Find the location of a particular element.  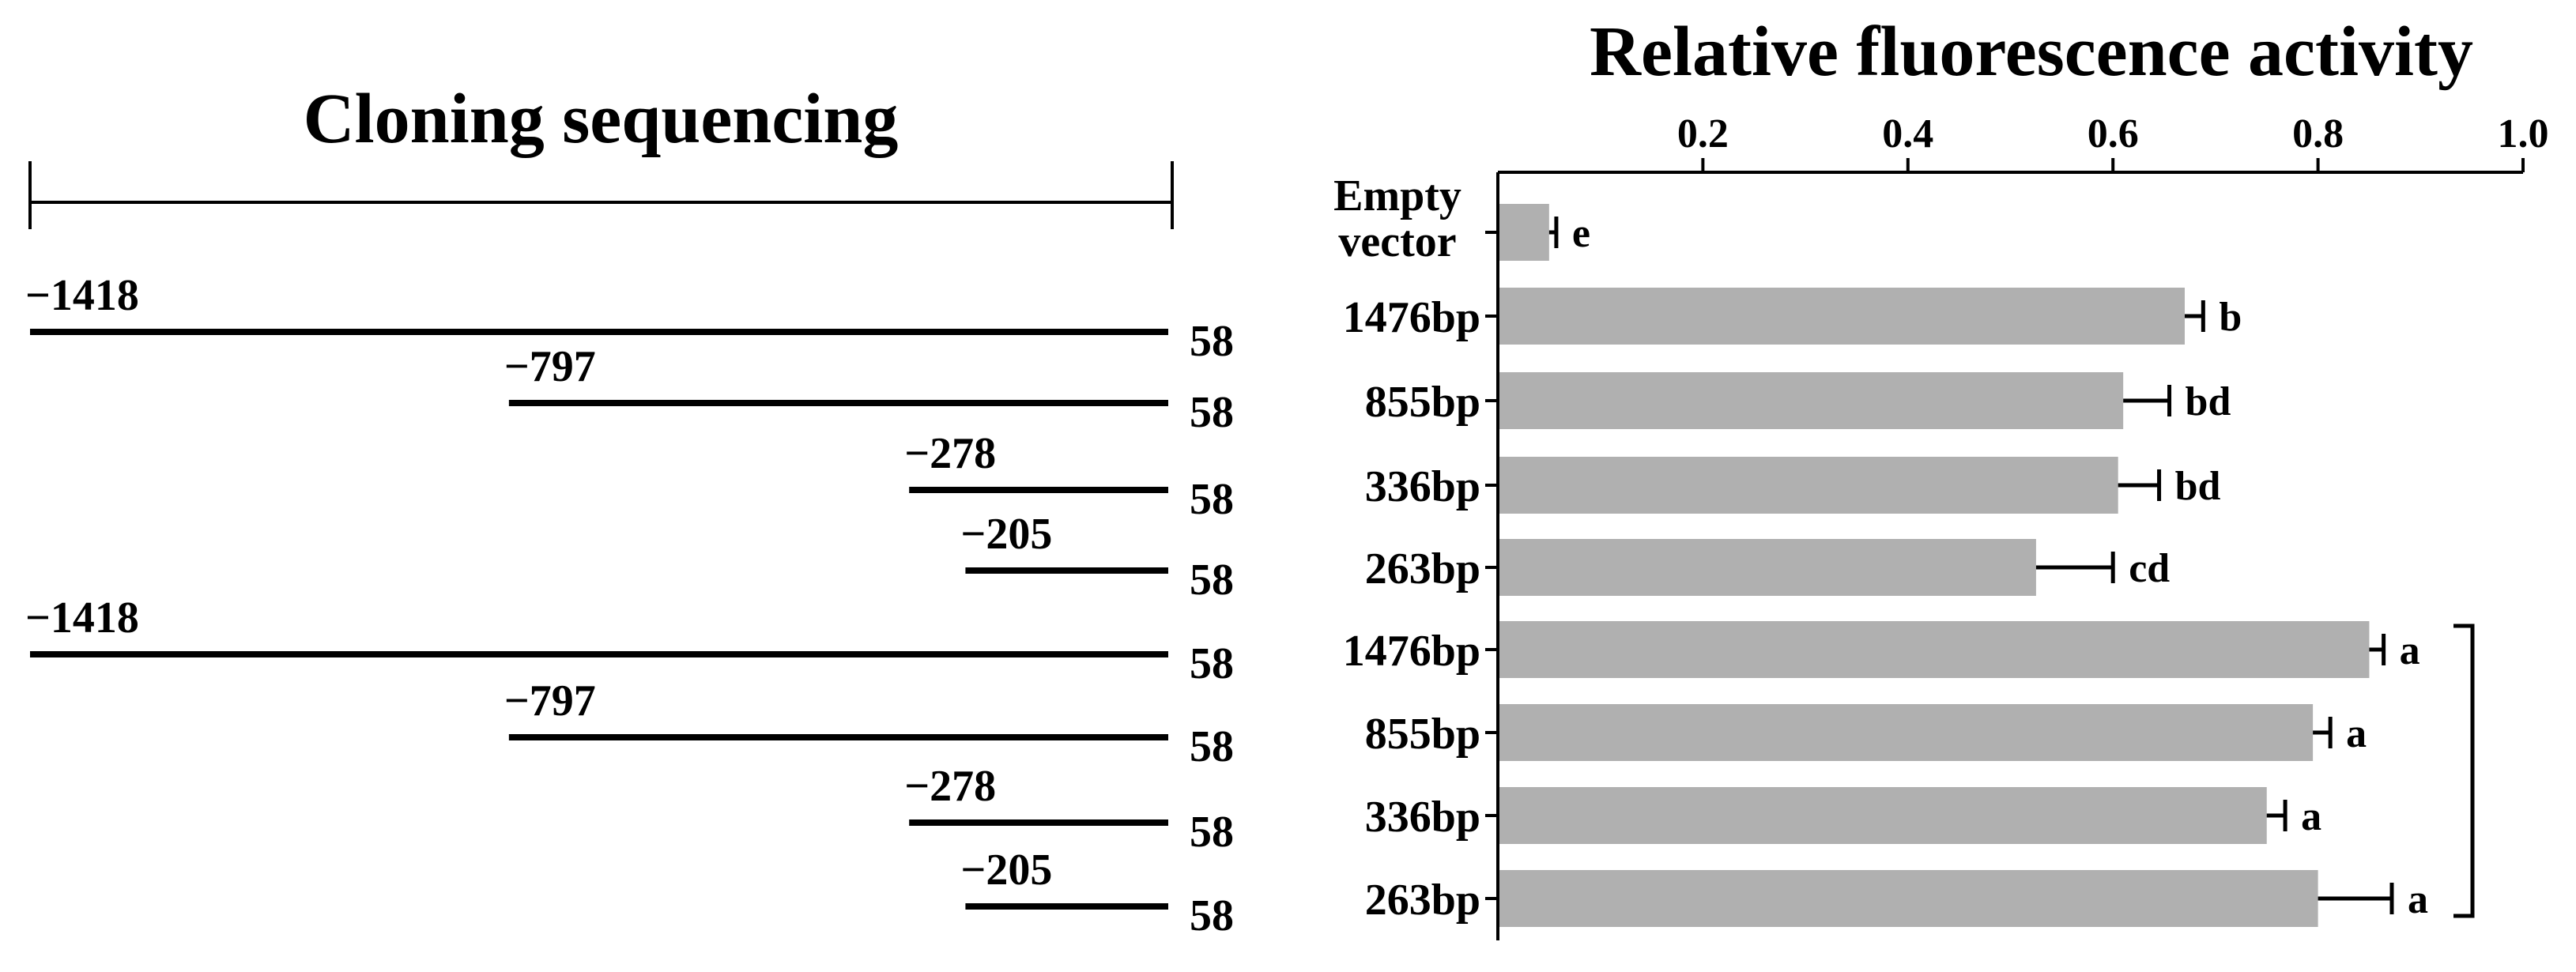

significance-label: cd is located at coordinates (2149, 568).